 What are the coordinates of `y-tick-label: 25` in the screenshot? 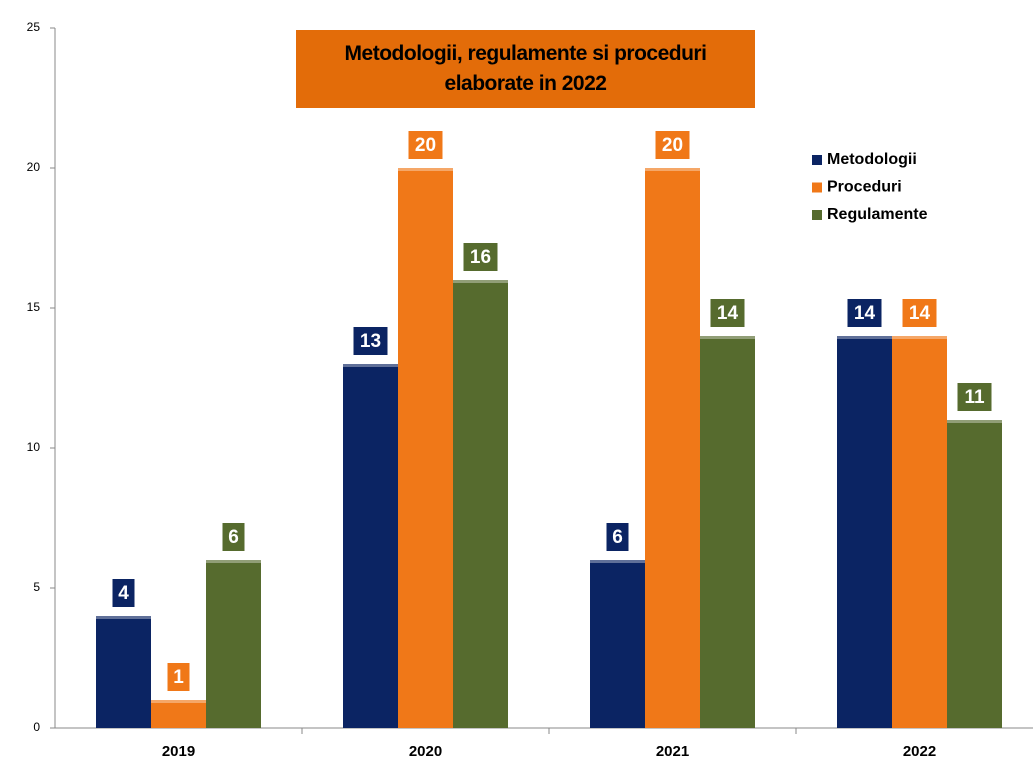 It's located at (34, 27).